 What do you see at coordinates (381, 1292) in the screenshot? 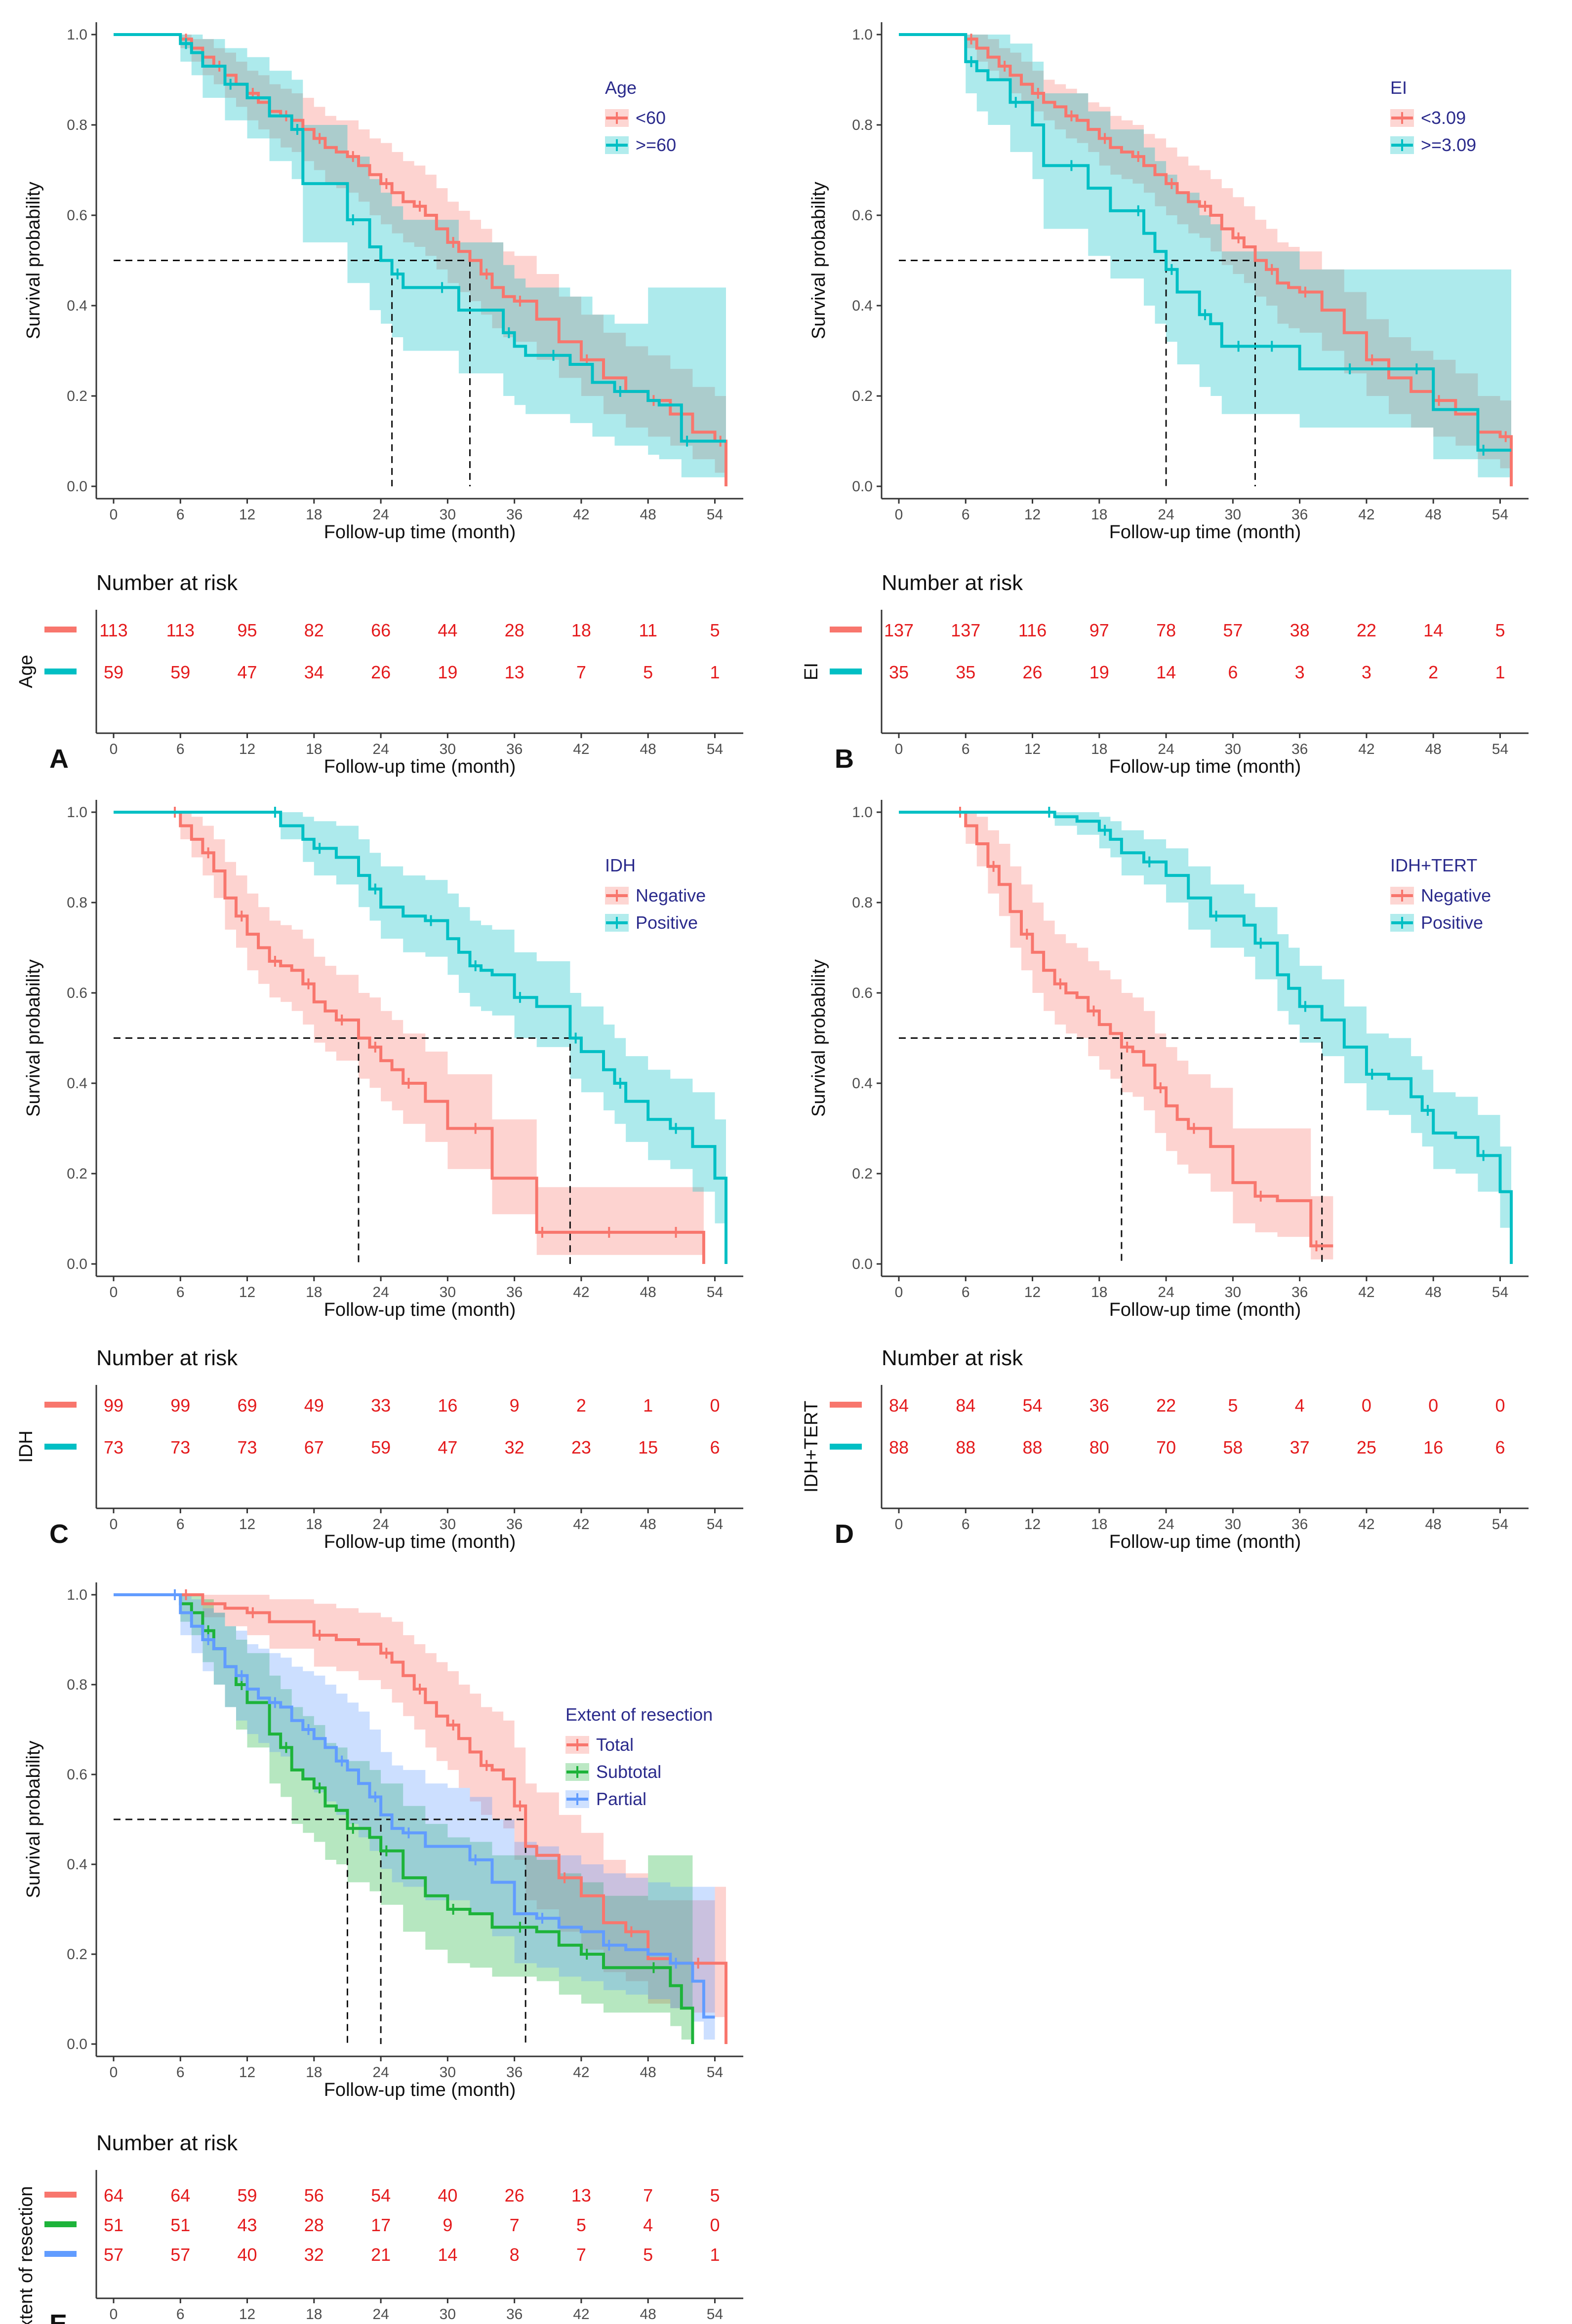
I see `x-tick-label: 24` at bounding box center [381, 1292].